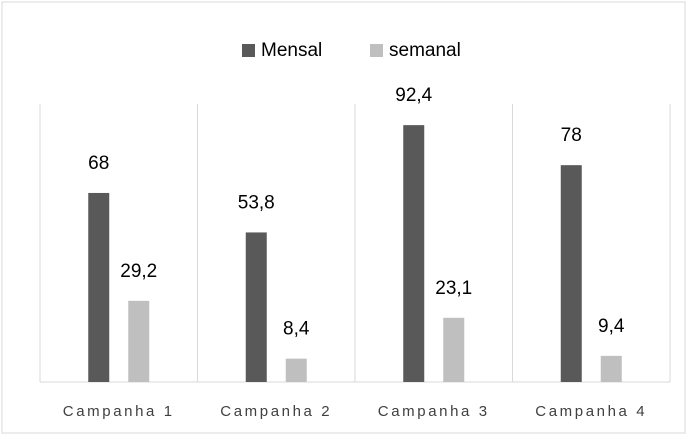  What do you see at coordinates (413, 95) in the screenshot?
I see `data-label: 92,4` at bounding box center [413, 95].